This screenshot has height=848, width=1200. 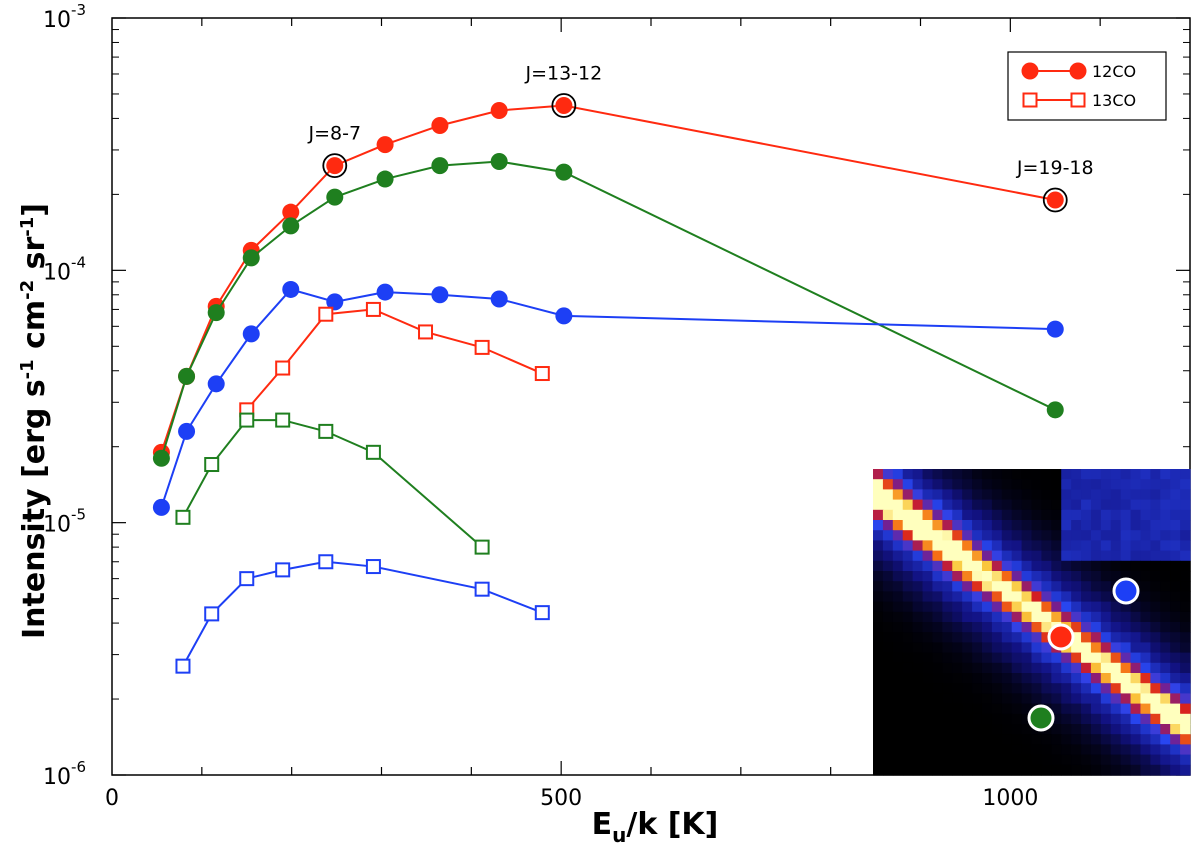 I want to click on inset-heatmap, so click(x=1032, y=622).